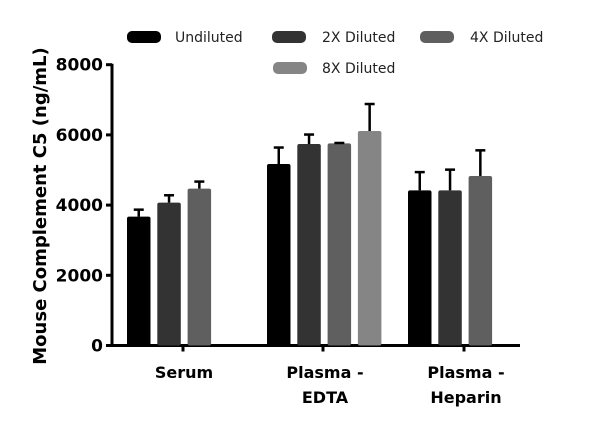 The width and height of the screenshot is (600, 438). Describe the element at coordinates (335, 53) in the screenshot. I see `legend: Undiluted 2X Diluted 4X Diluted 8X Diluted` at that location.